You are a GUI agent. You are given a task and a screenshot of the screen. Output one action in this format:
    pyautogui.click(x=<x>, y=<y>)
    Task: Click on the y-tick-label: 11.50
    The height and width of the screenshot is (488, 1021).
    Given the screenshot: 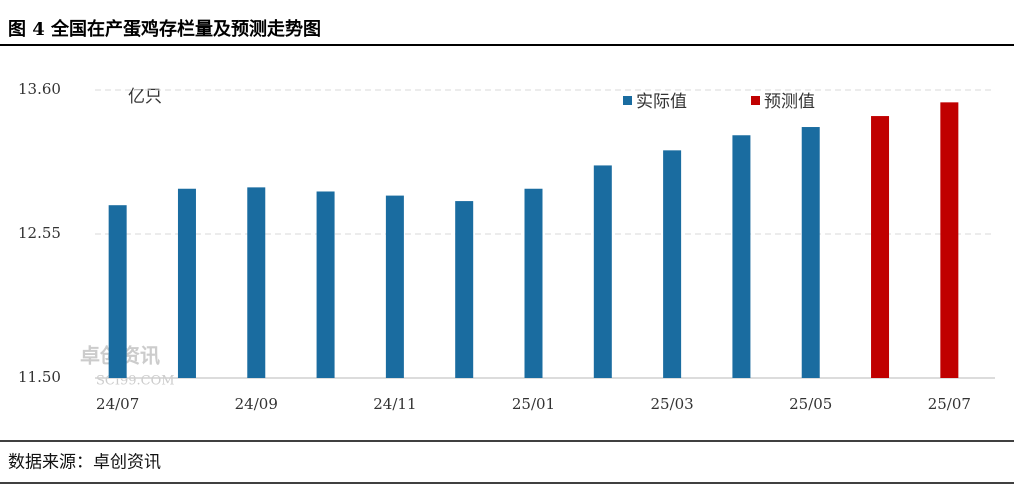 What is the action you would take?
    pyautogui.click(x=39, y=377)
    